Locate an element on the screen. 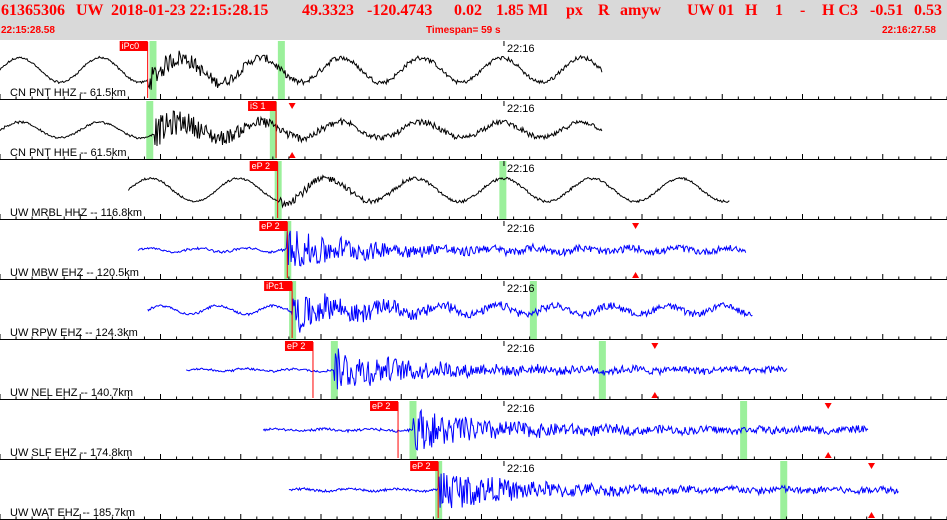 Image resolution: width=947 pixels, height=520 pixels. channel-label: CN PNT HHE -- 61.5km is located at coordinates (68, 153).